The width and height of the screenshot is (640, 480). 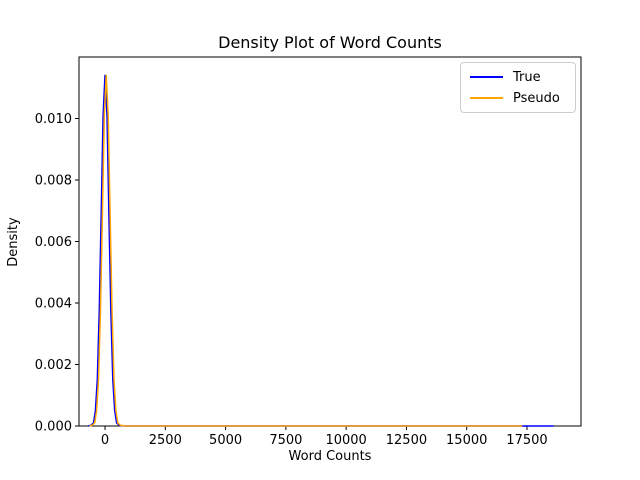 I want to click on y-tick-label: 0.006, so click(x=53, y=242).